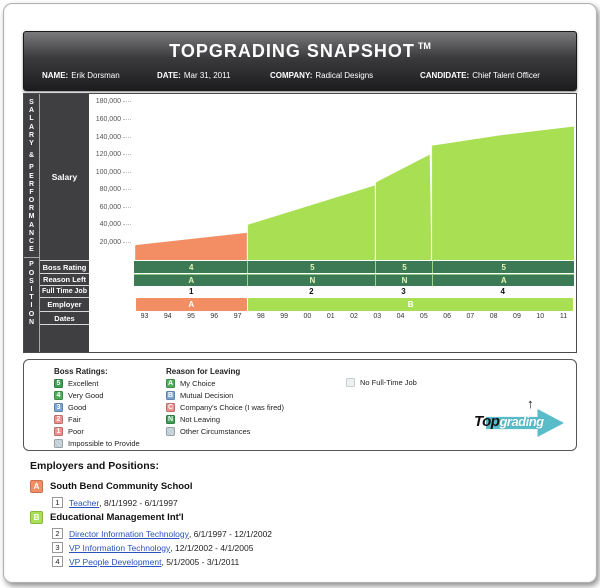  I want to click on legend-item-label: Company's Choice (I was fired), so click(232, 407).